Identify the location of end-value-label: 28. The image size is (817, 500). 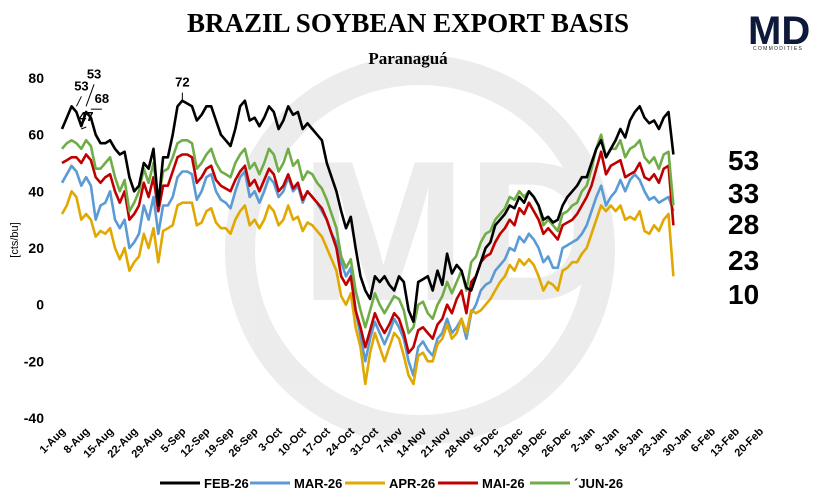
(743, 224).